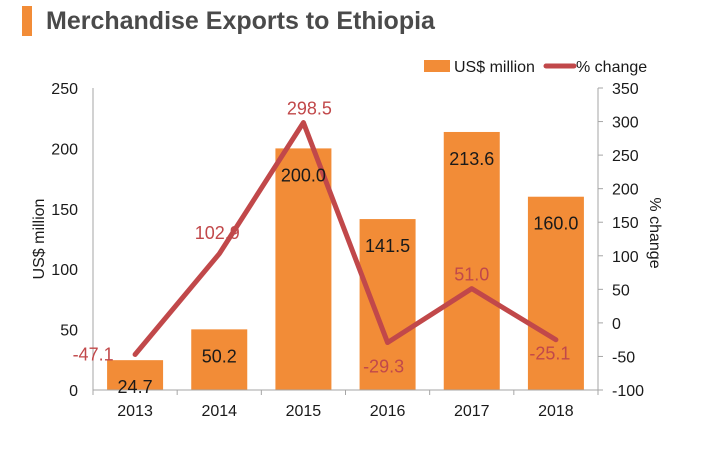 Image resolution: width=720 pixels, height=450 pixels. I want to click on line-value-label: -29.3, so click(383, 367).